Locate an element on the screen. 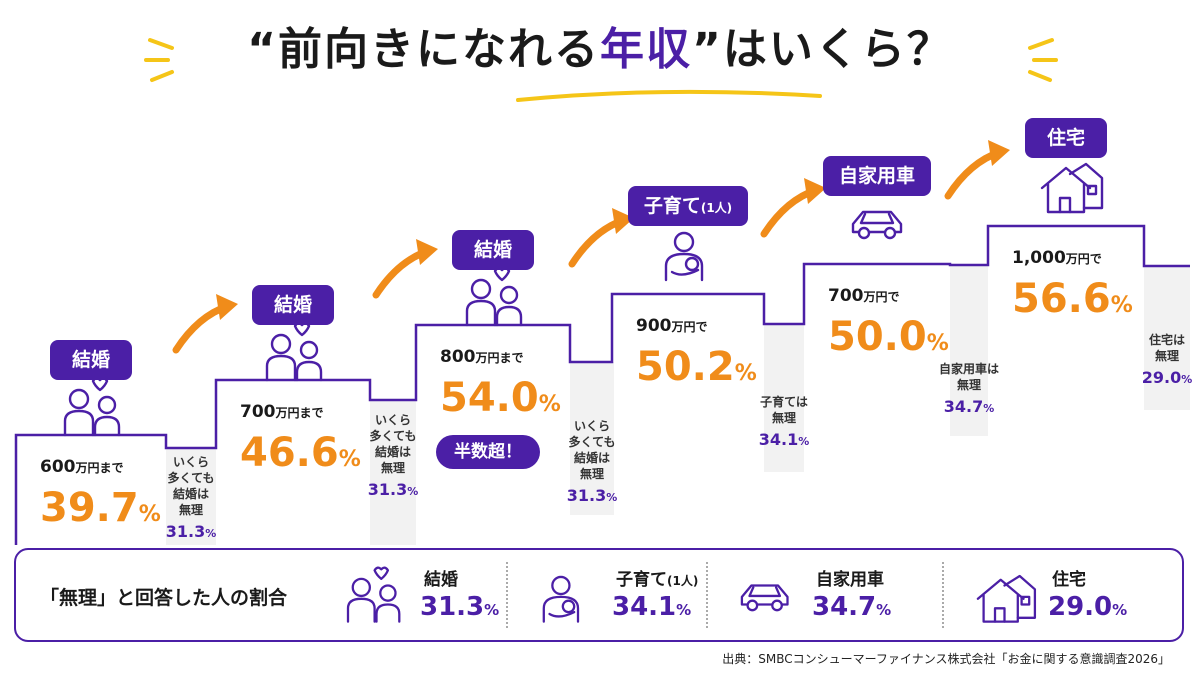 The image size is (1200, 675). title-close-quote: ” is located at coordinates (707, 49).